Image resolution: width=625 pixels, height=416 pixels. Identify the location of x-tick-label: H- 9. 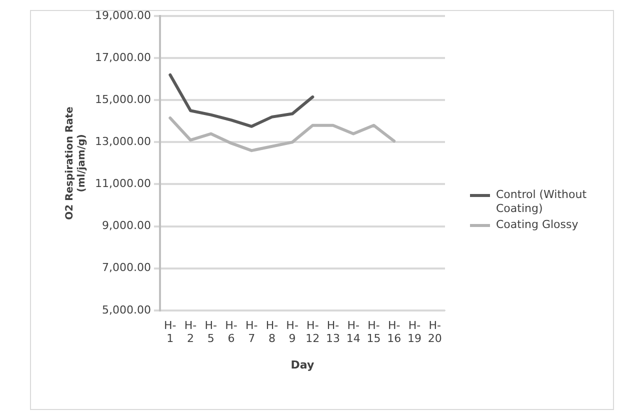
(292, 332).